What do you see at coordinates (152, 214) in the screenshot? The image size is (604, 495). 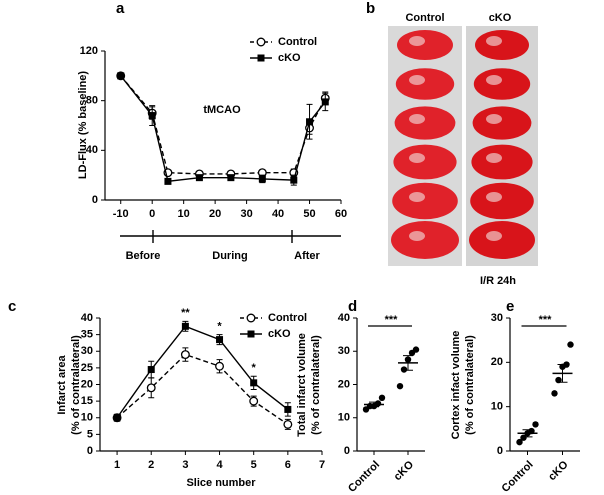 I see `x-tick-label: 0` at bounding box center [152, 214].